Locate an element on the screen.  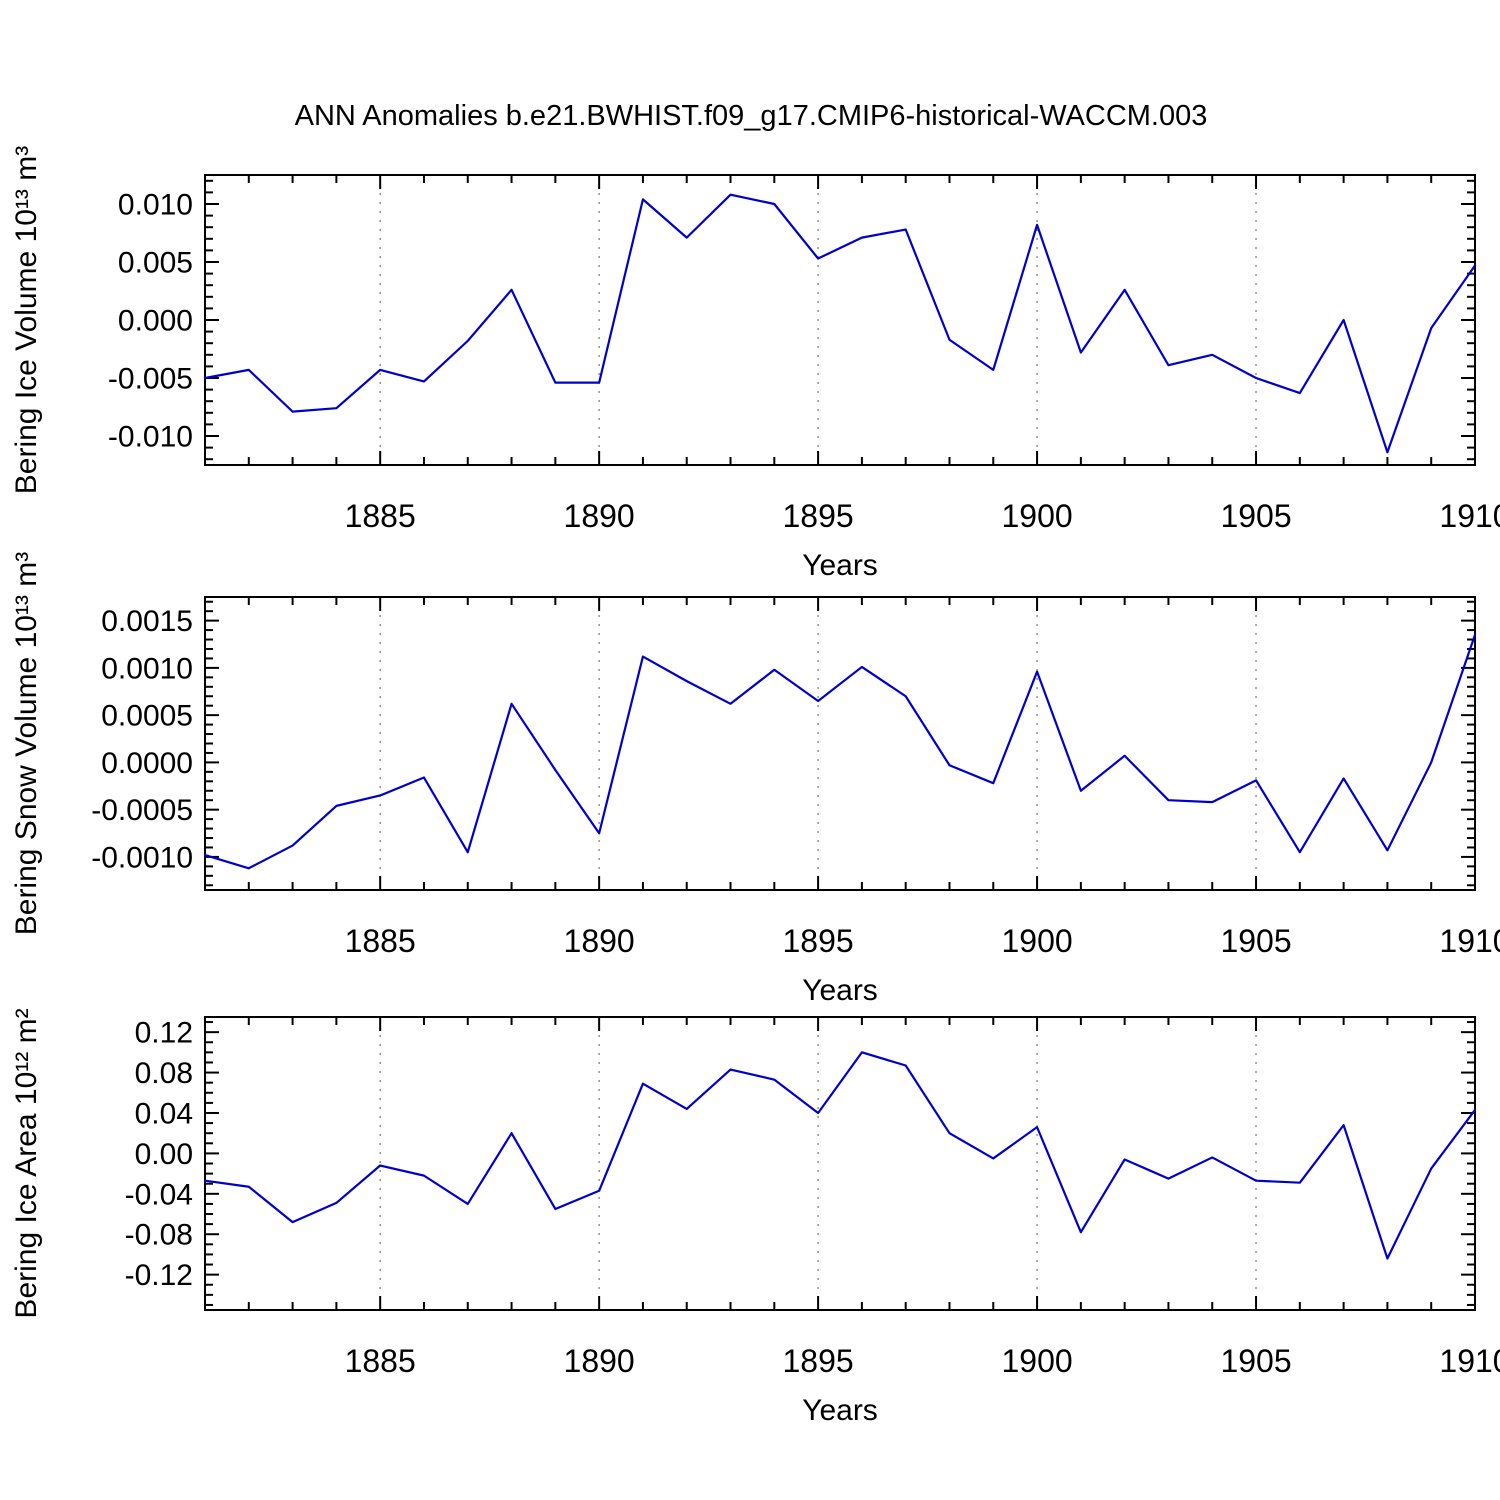
y-tick-label: -0.0010 is located at coordinates (142, 857).